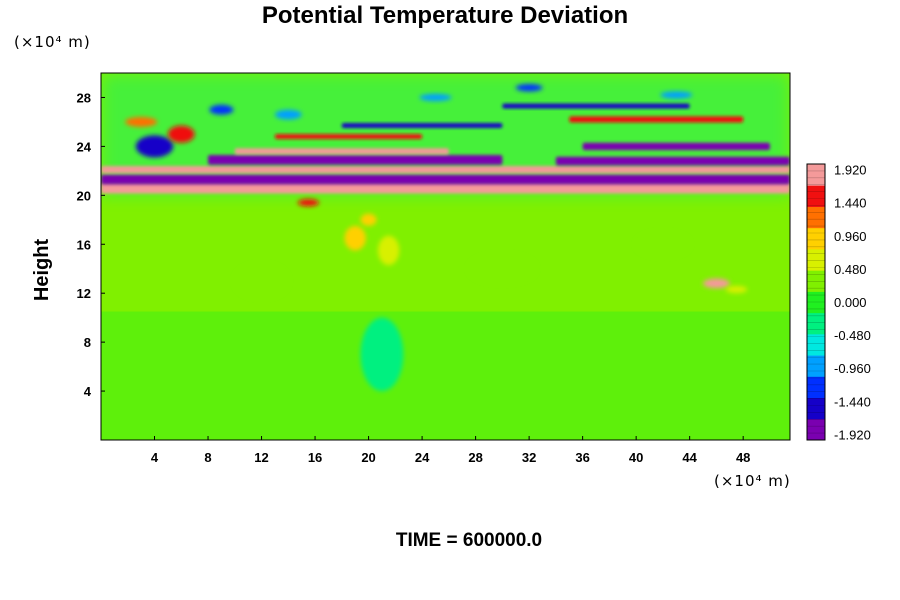  What do you see at coordinates (84, 195) in the screenshot?
I see `y-tick-label: 20` at bounding box center [84, 195].